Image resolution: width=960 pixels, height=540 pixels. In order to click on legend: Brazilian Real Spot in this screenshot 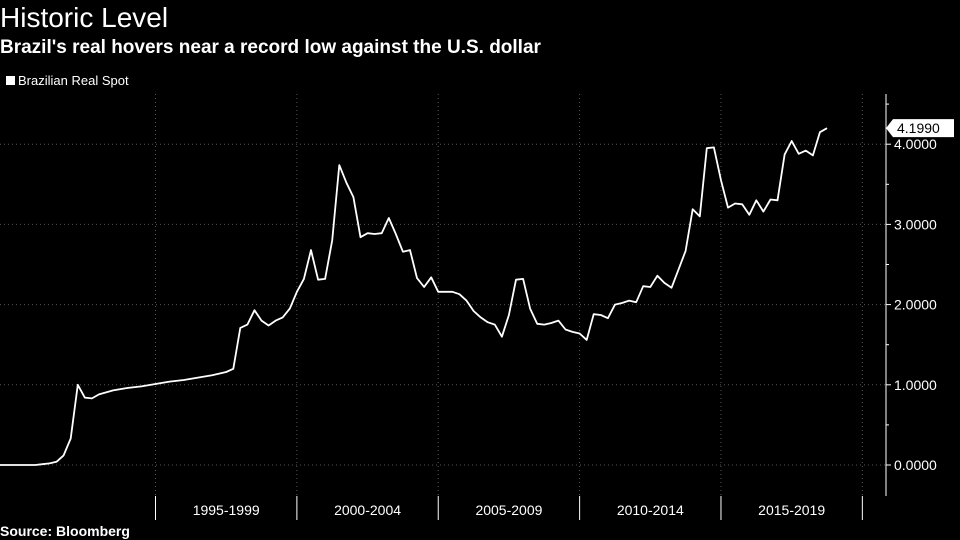, I will do `click(67, 81)`.